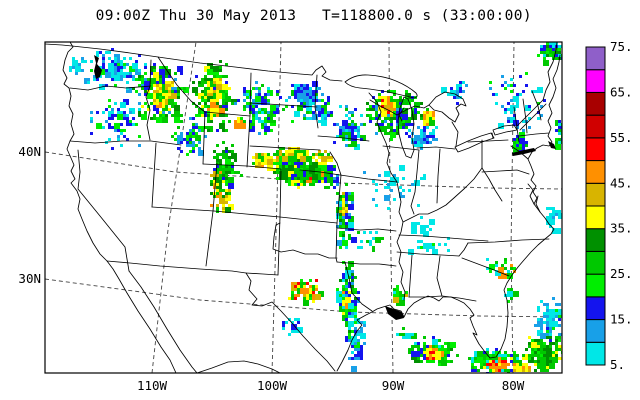  I want to click on colorbar-cell-30dbz, so click(595, 240).